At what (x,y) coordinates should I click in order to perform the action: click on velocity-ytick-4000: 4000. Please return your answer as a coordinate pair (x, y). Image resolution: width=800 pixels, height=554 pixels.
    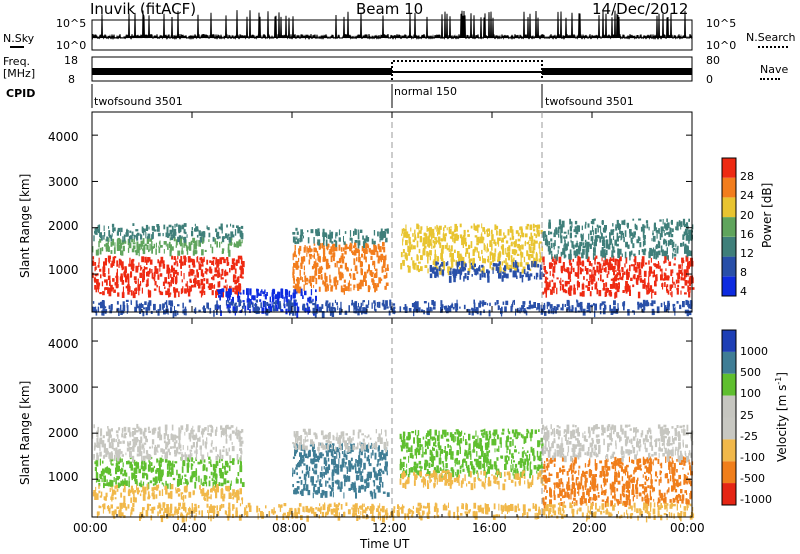
    Looking at the image, I should click on (63, 344).